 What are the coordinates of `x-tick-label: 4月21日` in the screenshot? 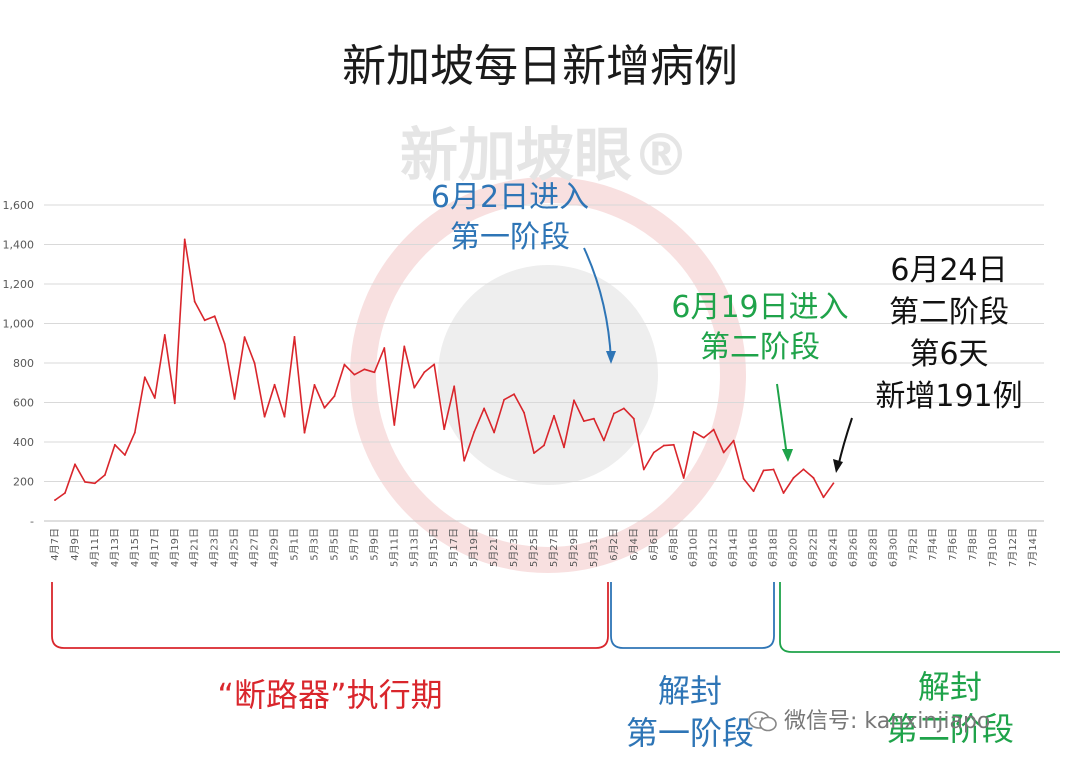 It's located at (195, 547).